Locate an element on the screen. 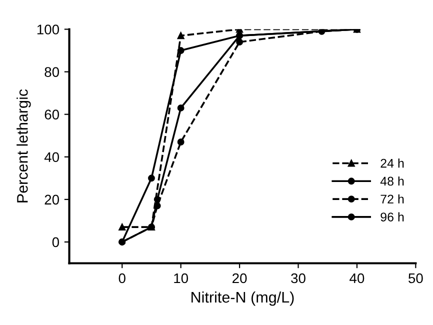  x-axis-title: Nitrite-N (mg/L) is located at coordinates (243, 298).